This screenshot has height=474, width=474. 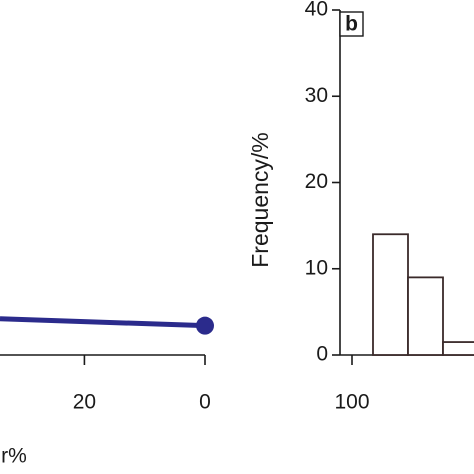 I want to click on panel-label: b, so click(x=351, y=24).